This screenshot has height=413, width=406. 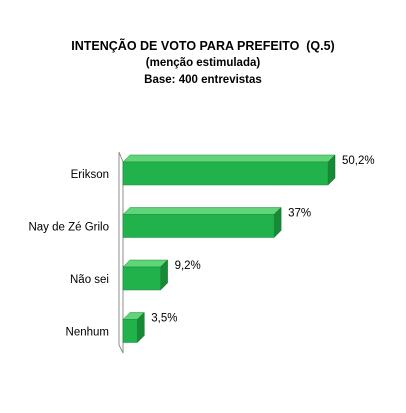 I want to click on bar-erikson, so click(x=225, y=173).